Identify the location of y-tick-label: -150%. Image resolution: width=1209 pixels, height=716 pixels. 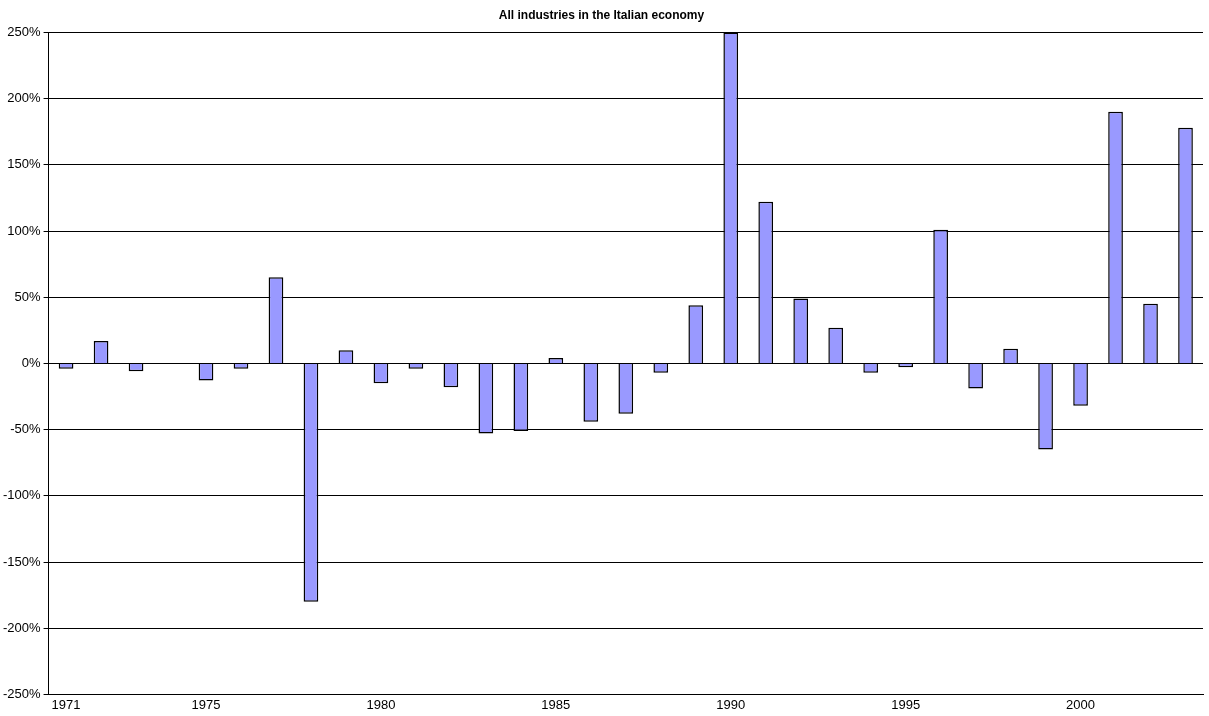
(22, 561).